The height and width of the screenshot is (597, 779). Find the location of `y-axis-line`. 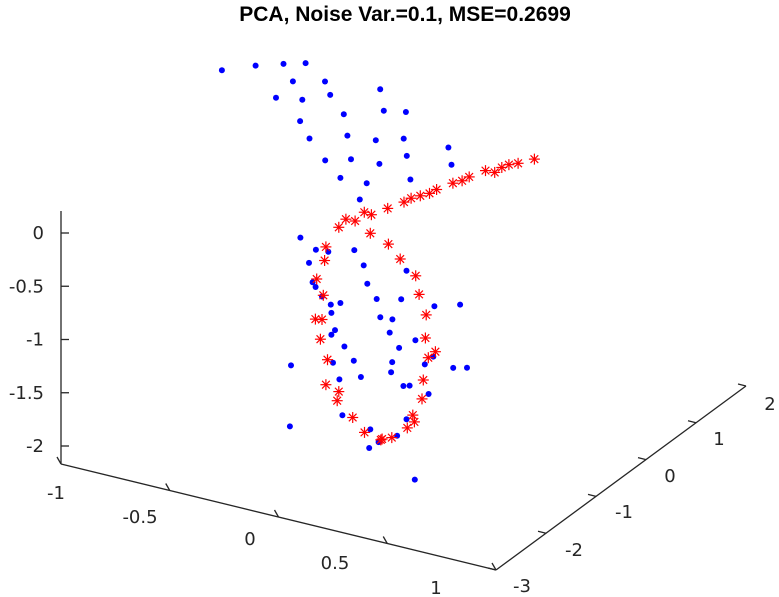

y-axis-line is located at coordinates (621, 478).